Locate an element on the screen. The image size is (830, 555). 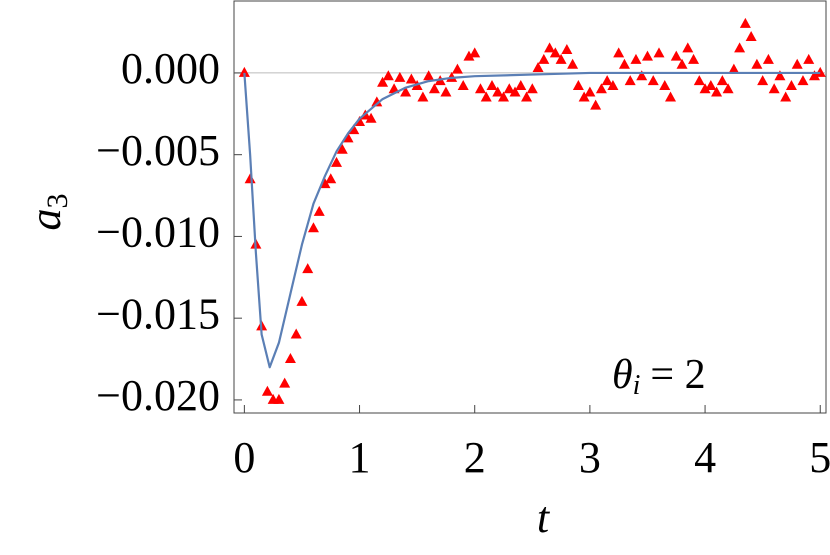
annotation: θi = 2 is located at coordinates (659, 377).